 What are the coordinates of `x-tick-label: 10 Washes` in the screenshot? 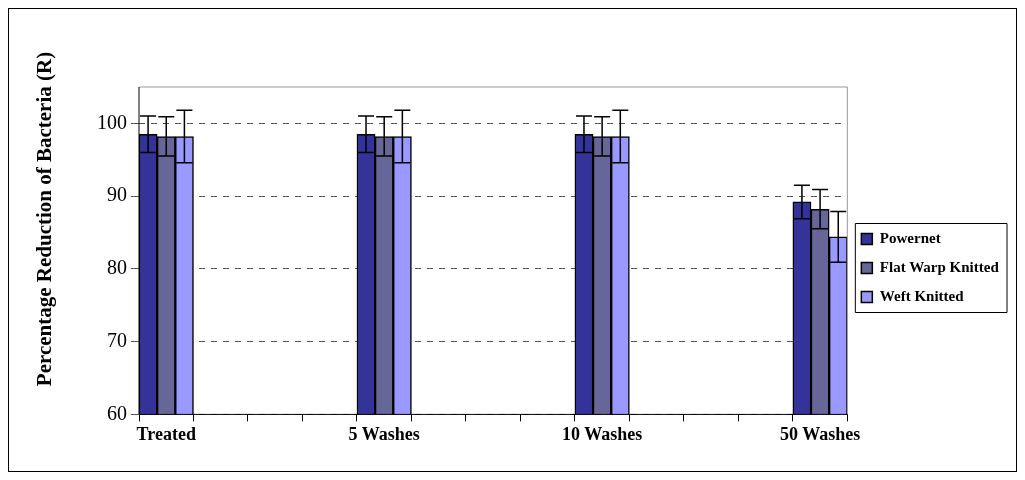 It's located at (602, 433).